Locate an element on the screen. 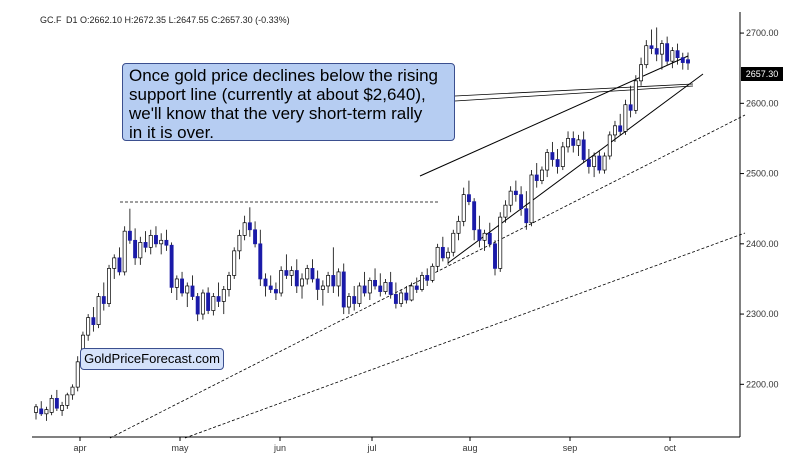 This screenshot has height=474, width=796. wedge-upper-line is located at coordinates (554, 116).